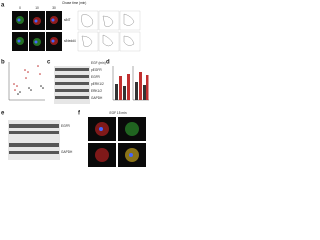 This screenshot has height=240, width=320. Describe the element at coordinates (117, 113) in the screenshot. I see `panel-title: EGF 15 min` at that location.